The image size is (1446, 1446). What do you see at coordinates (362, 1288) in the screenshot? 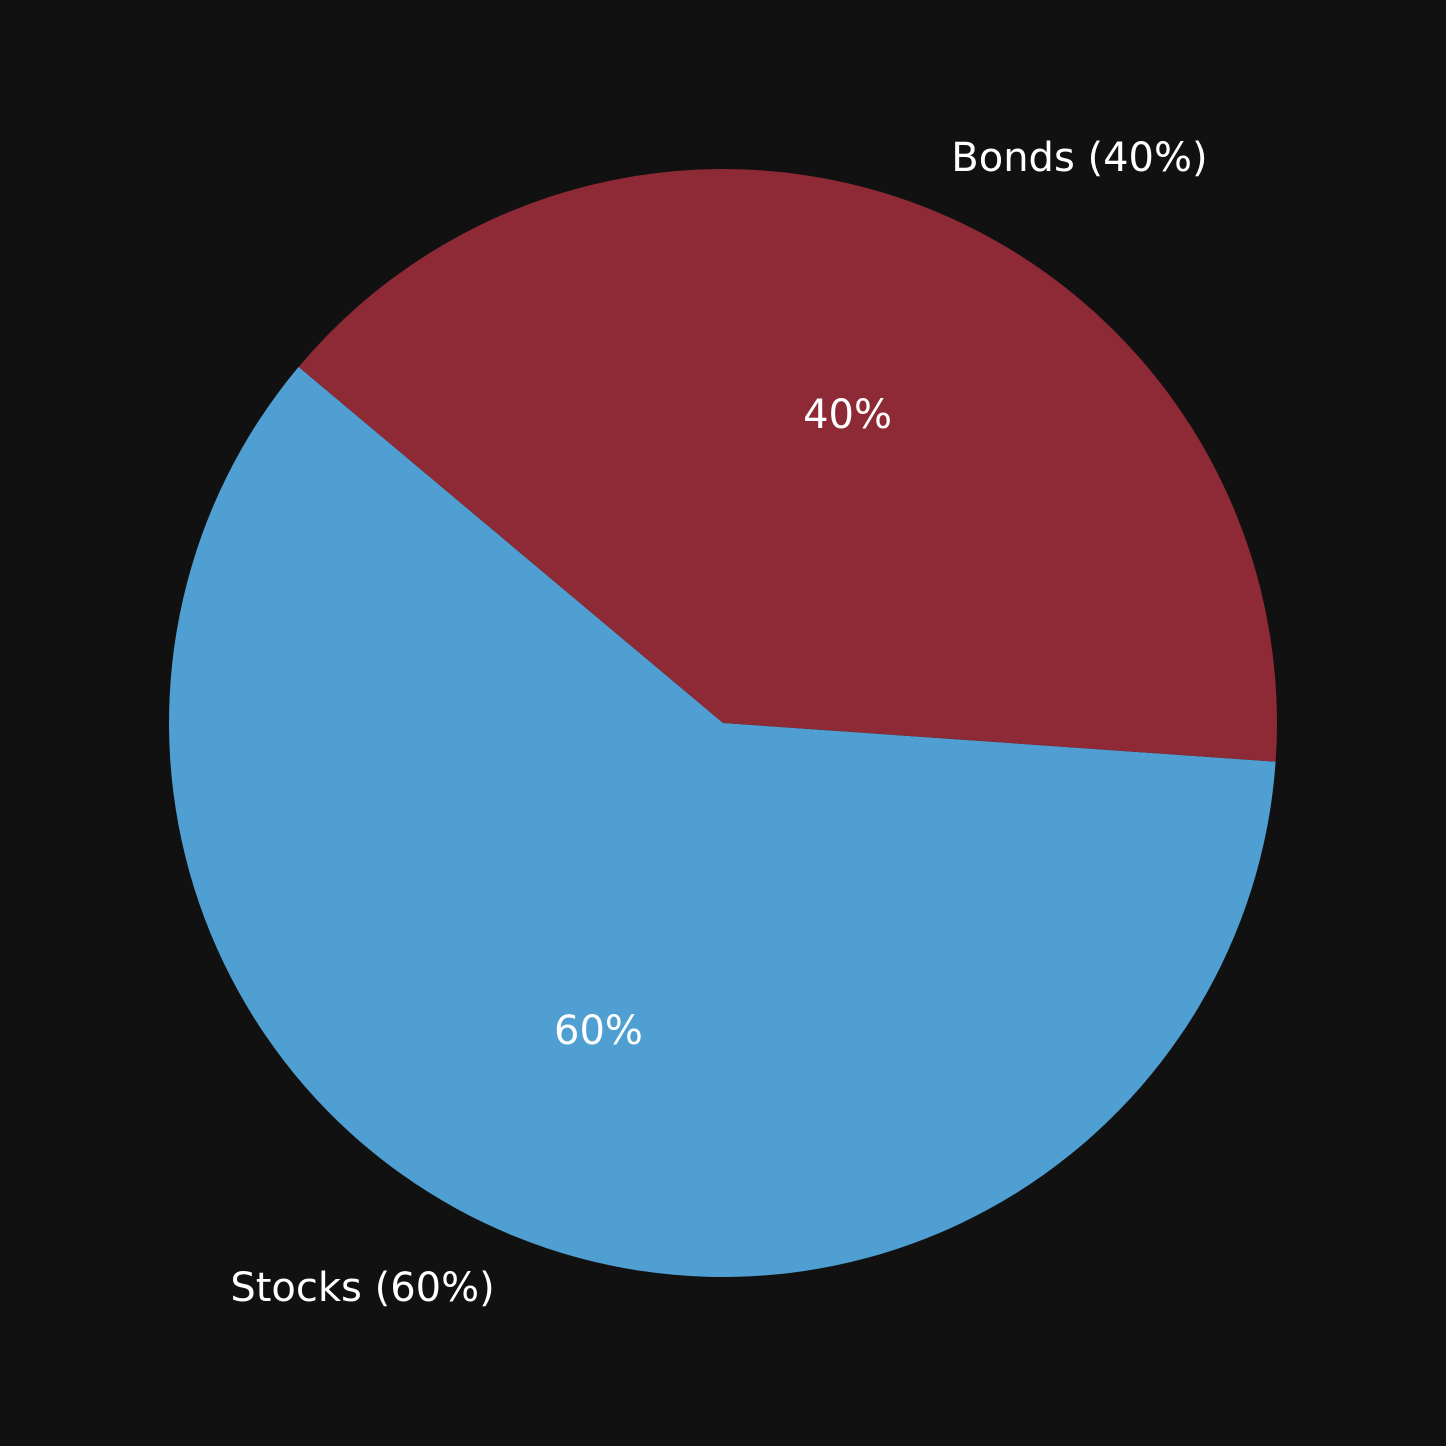
I see `pie-label-stocks: Stocks (60%)` at bounding box center [362, 1288].